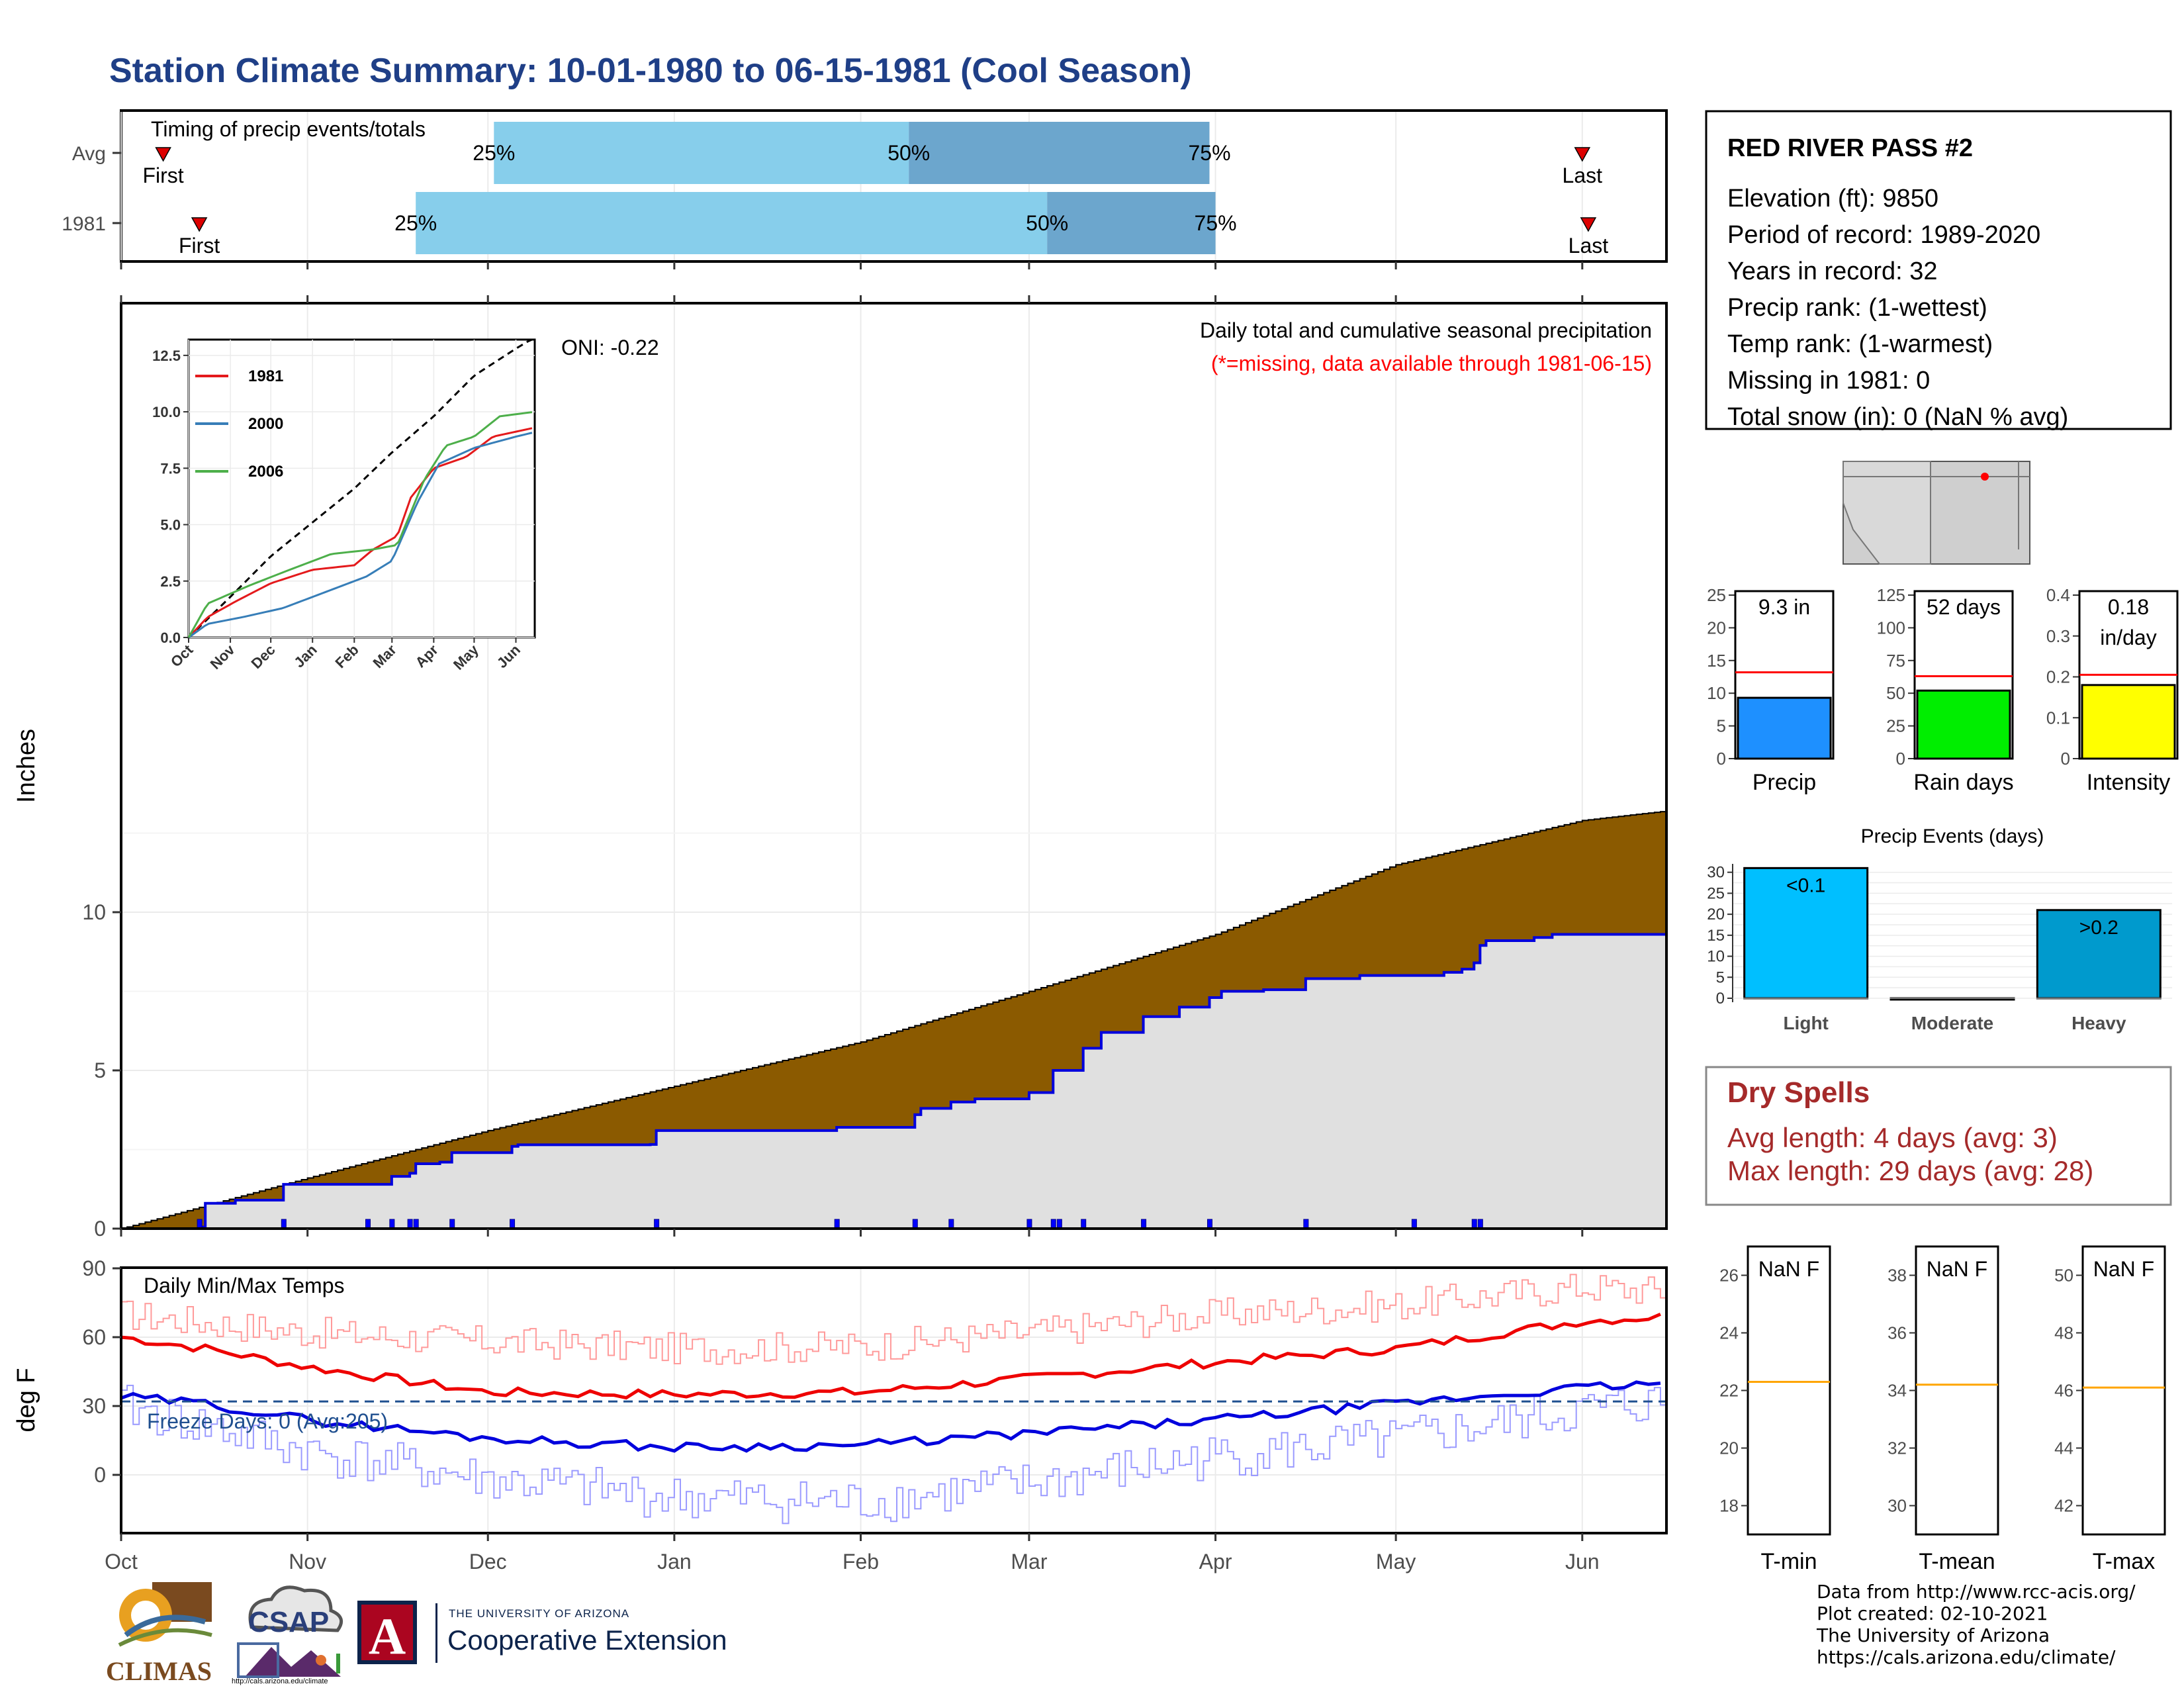  I want to click on daily-max-line, so click(894, 1320).